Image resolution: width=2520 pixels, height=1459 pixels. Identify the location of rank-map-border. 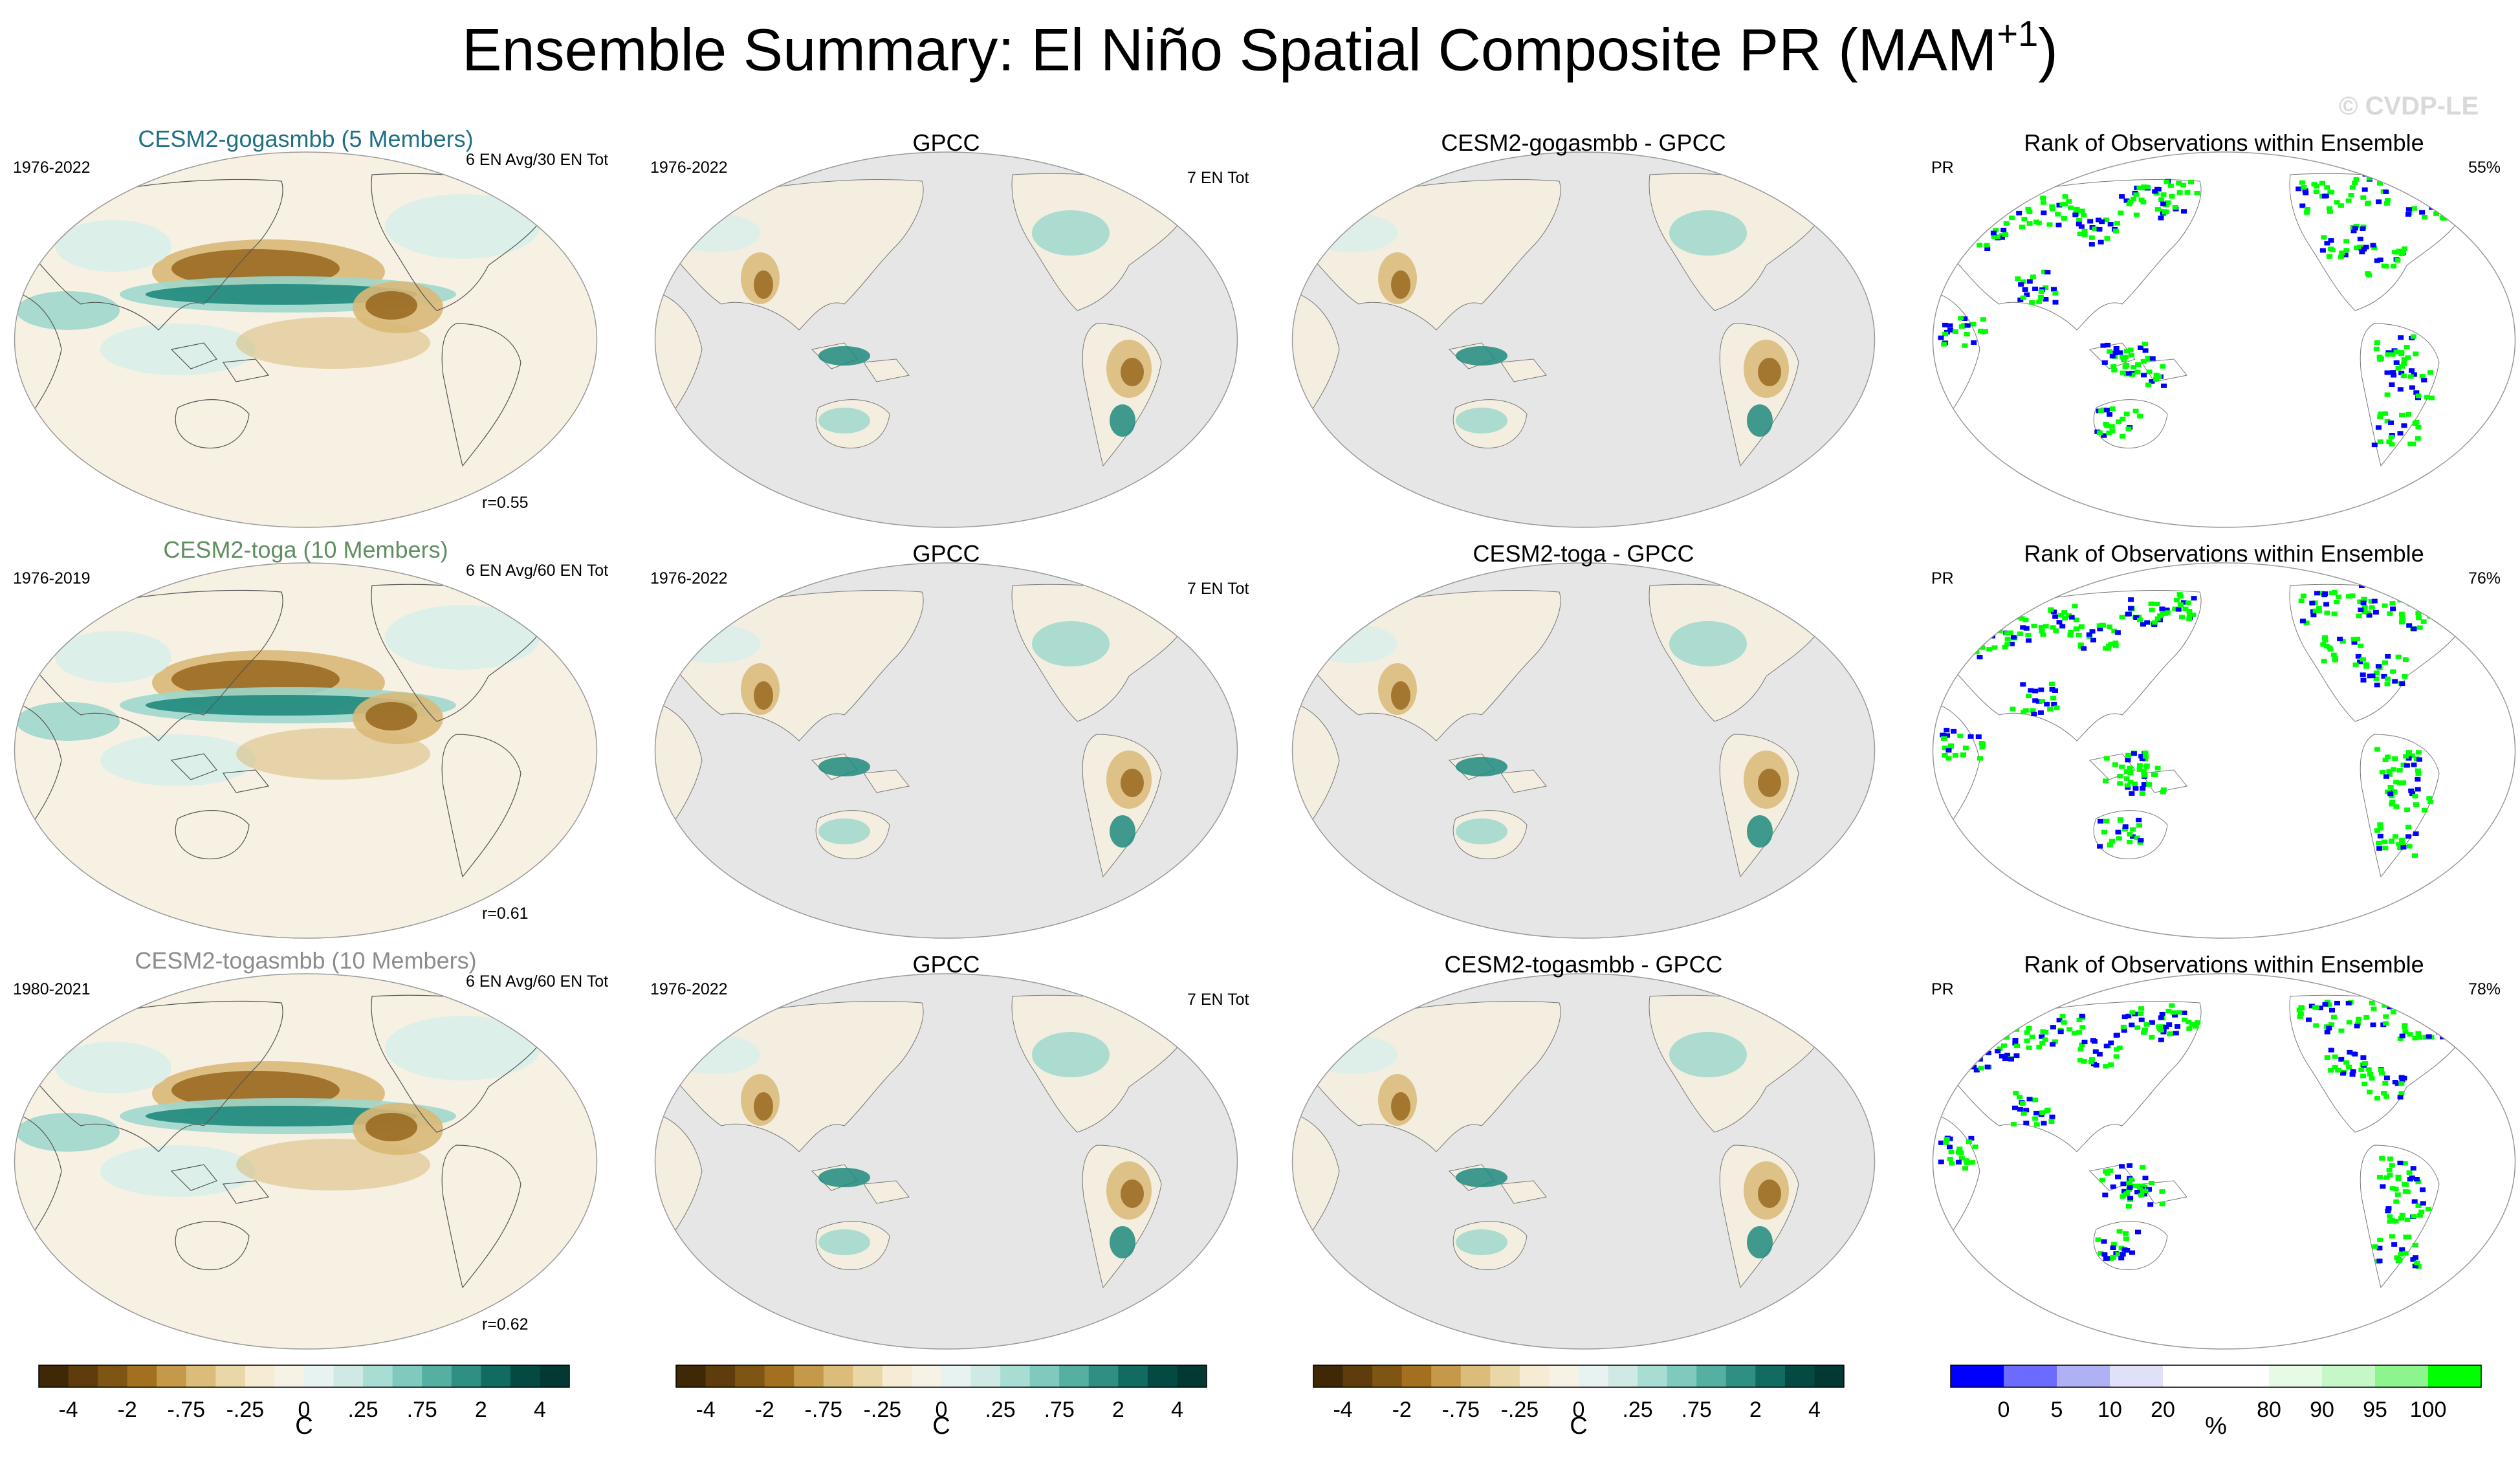
(2224, 751).